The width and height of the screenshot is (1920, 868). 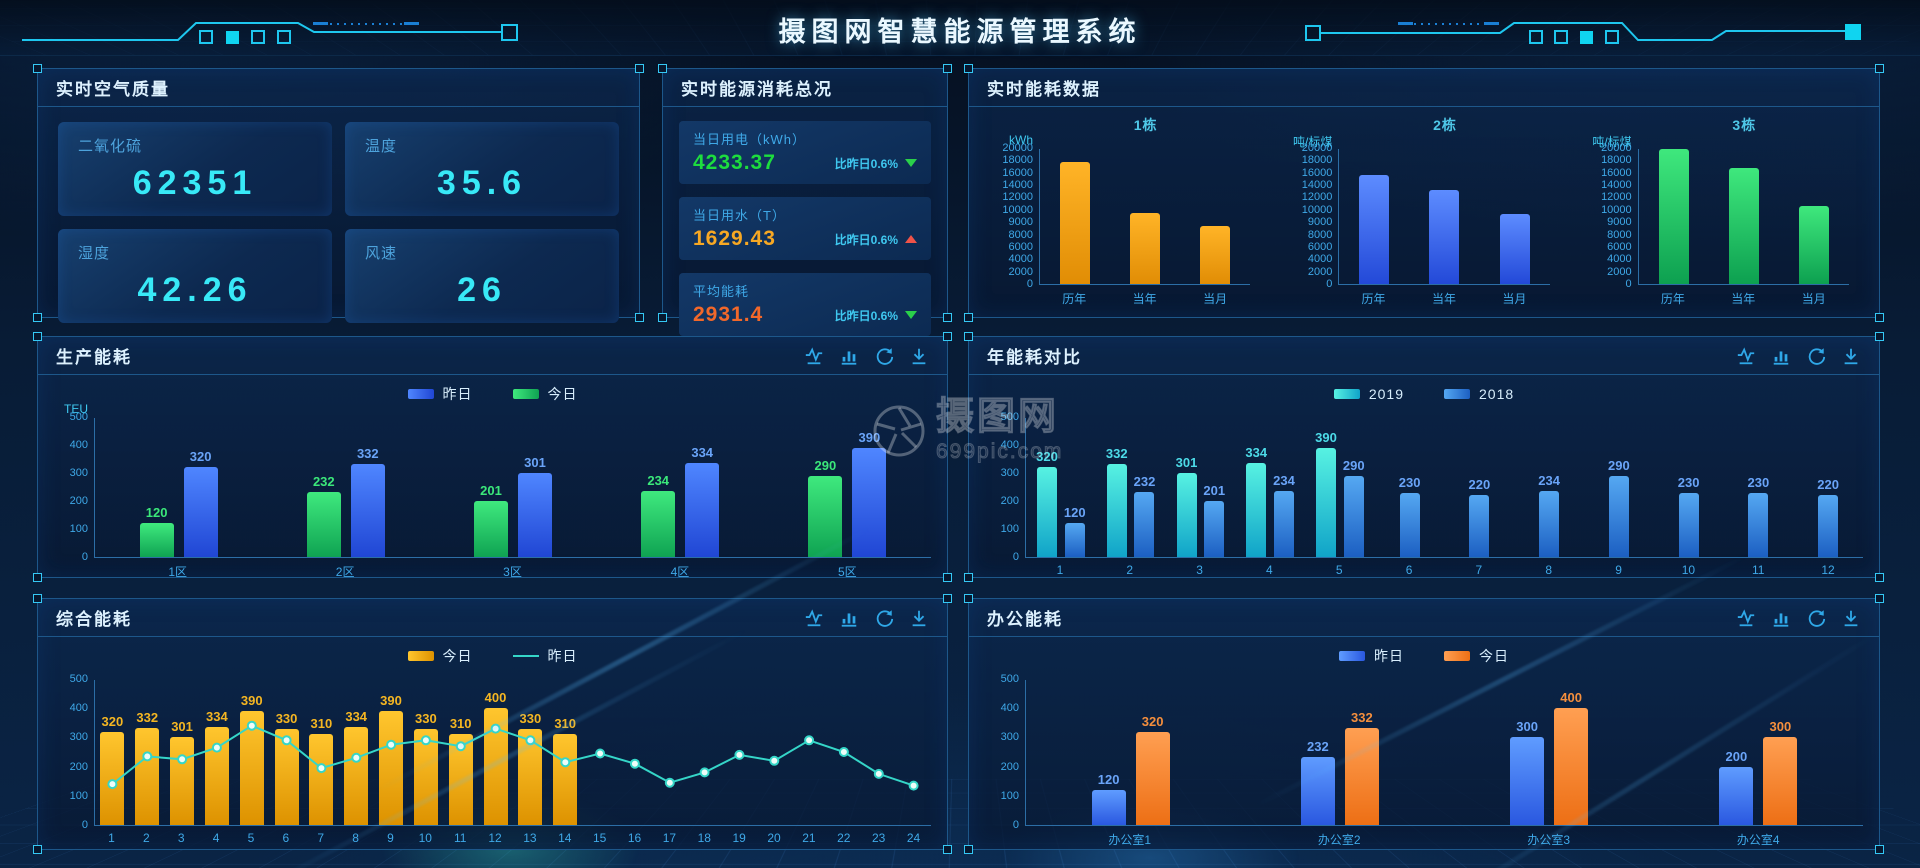 What do you see at coordinates (1009, 501) in the screenshot?
I see `y-tick: 200` at bounding box center [1009, 501].